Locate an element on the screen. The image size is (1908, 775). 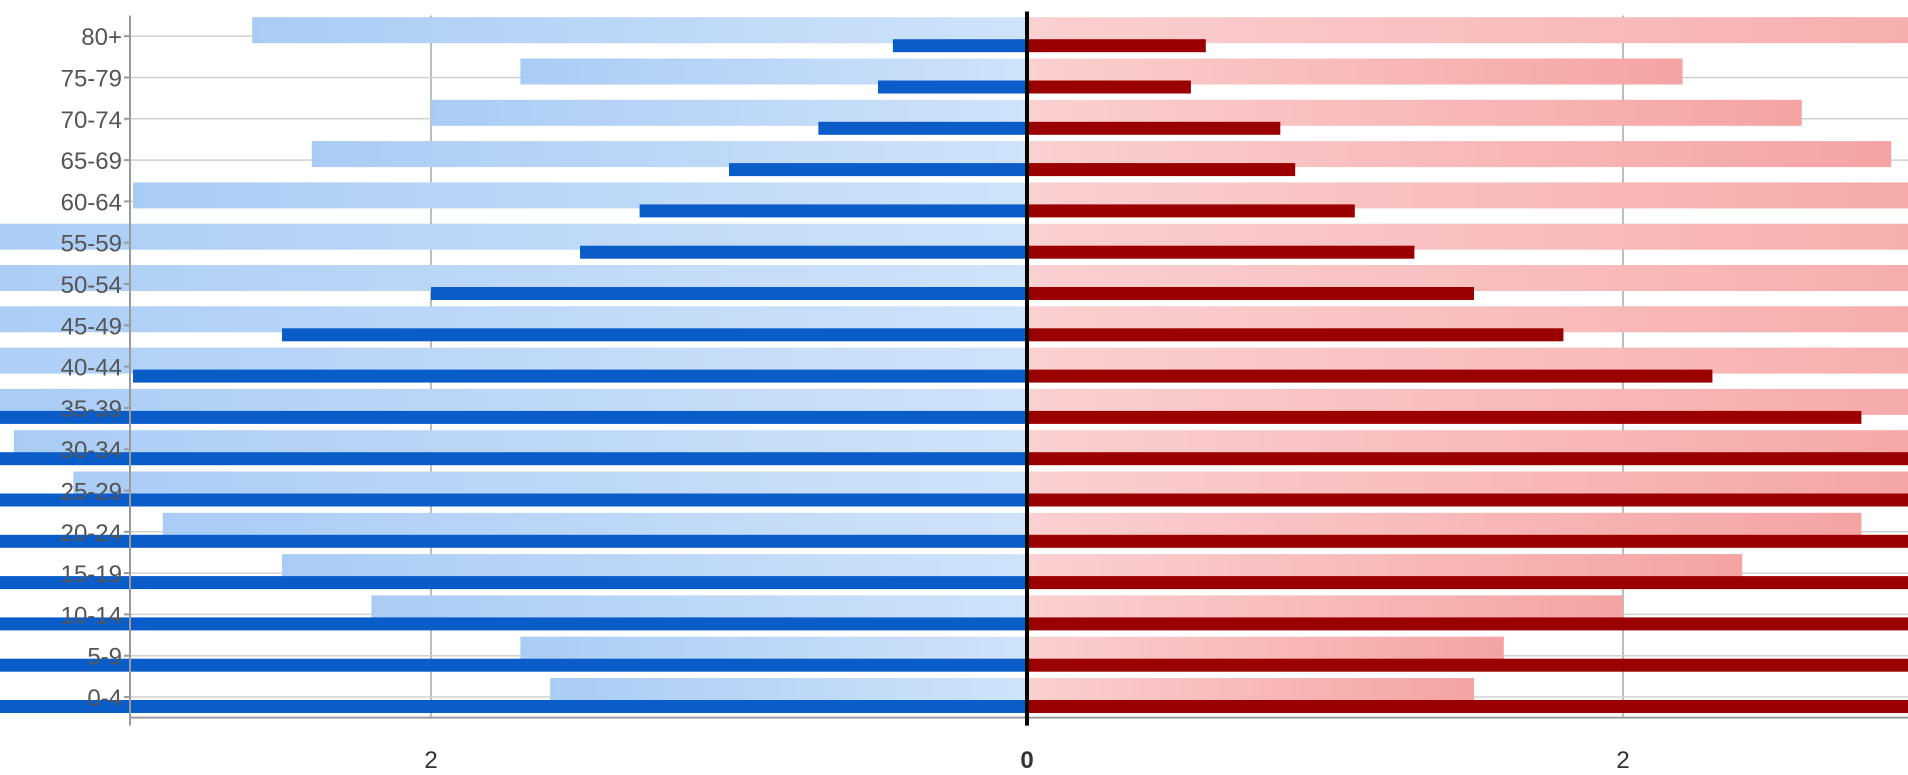
x-tick-labels: 642024 is located at coordinates (1026, 760).